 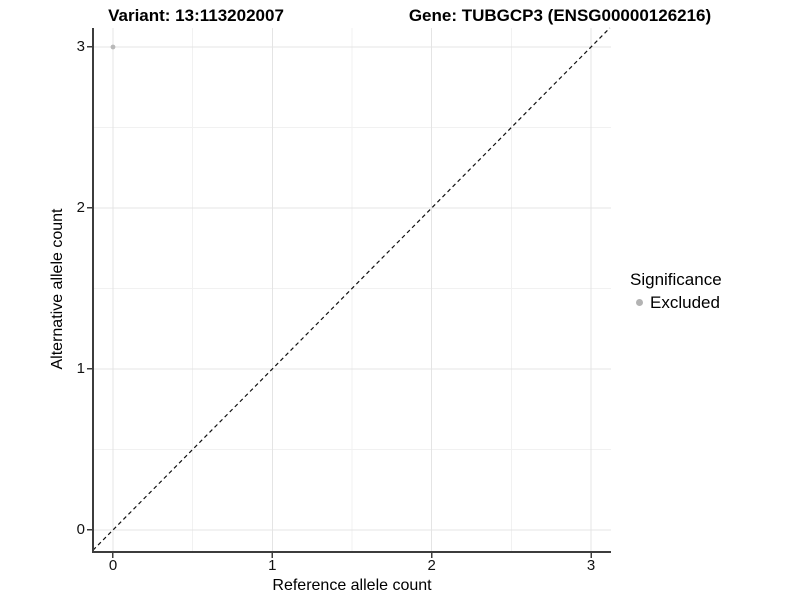 What do you see at coordinates (591, 565) in the screenshot?
I see `x-tick-label: 3` at bounding box center [591, 565].